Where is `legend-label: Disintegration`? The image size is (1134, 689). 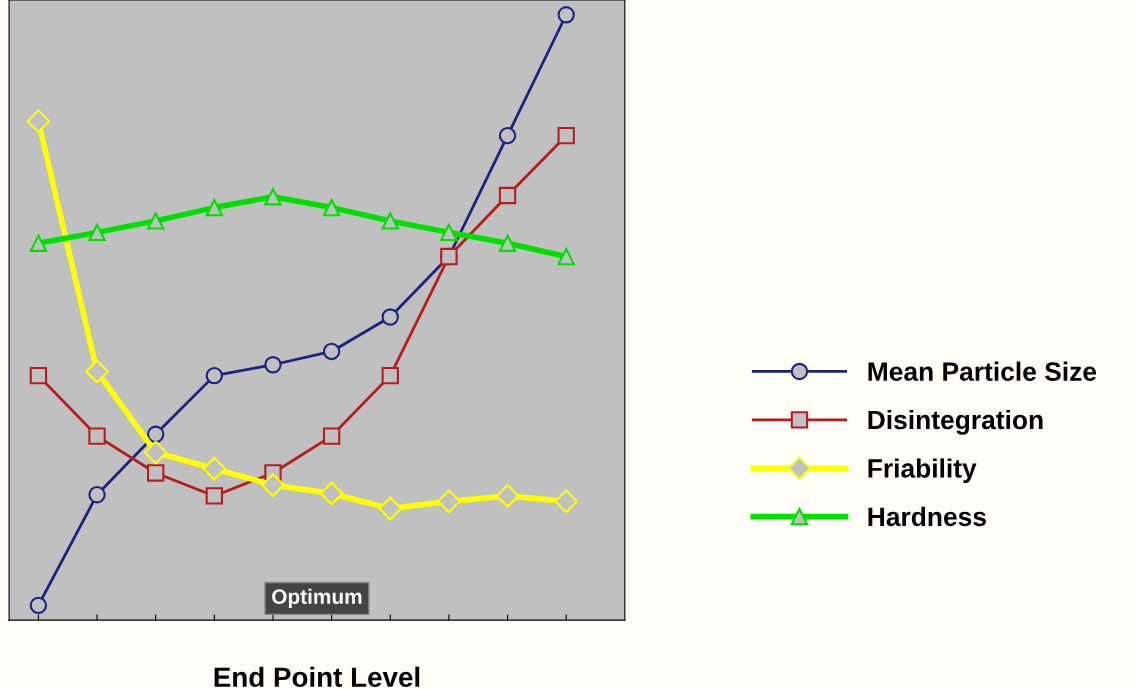
legend-label: Disintegration is located at coordinates (955, 422).